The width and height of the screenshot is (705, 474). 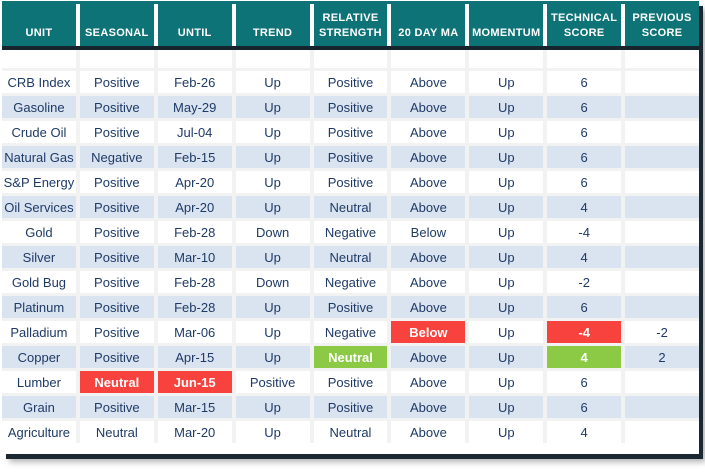 I want to click on cell-until: Mar-10, so click(x=194, y=257).